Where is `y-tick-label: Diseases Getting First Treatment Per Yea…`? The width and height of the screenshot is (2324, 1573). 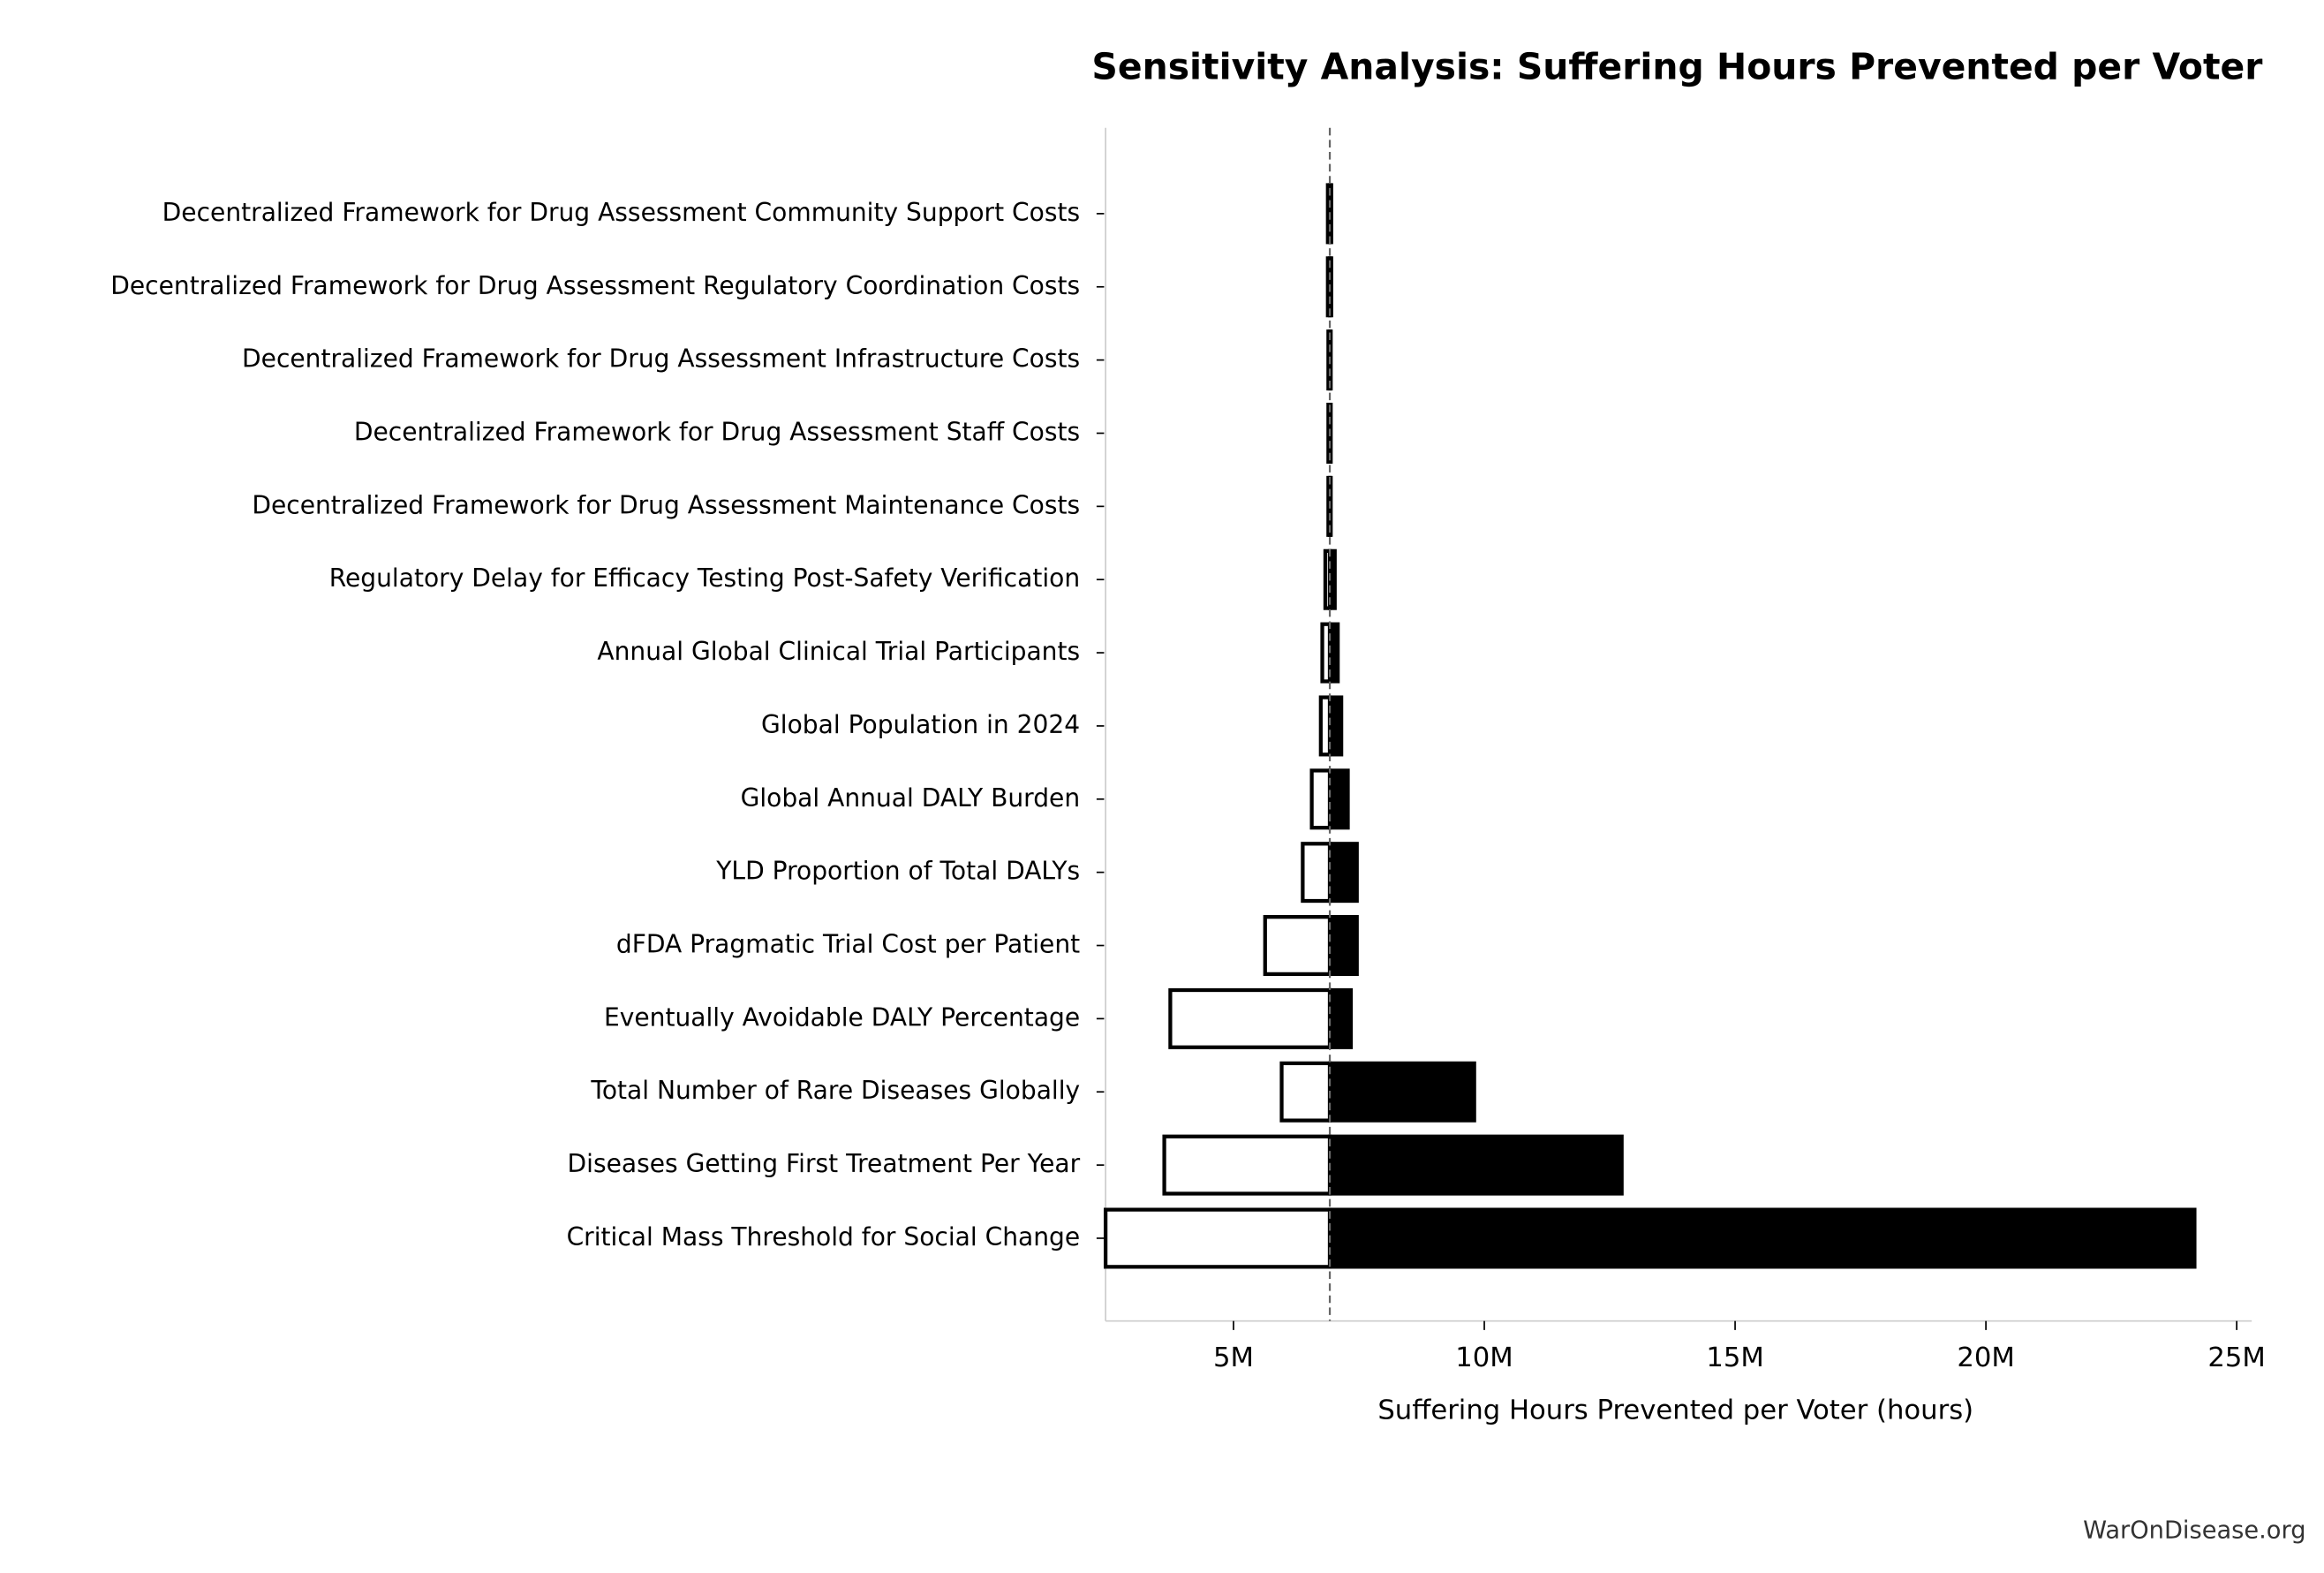 y-tick-label: Diseases Getting First Treatment Per Yea… is located at coordinates (825, 1164).